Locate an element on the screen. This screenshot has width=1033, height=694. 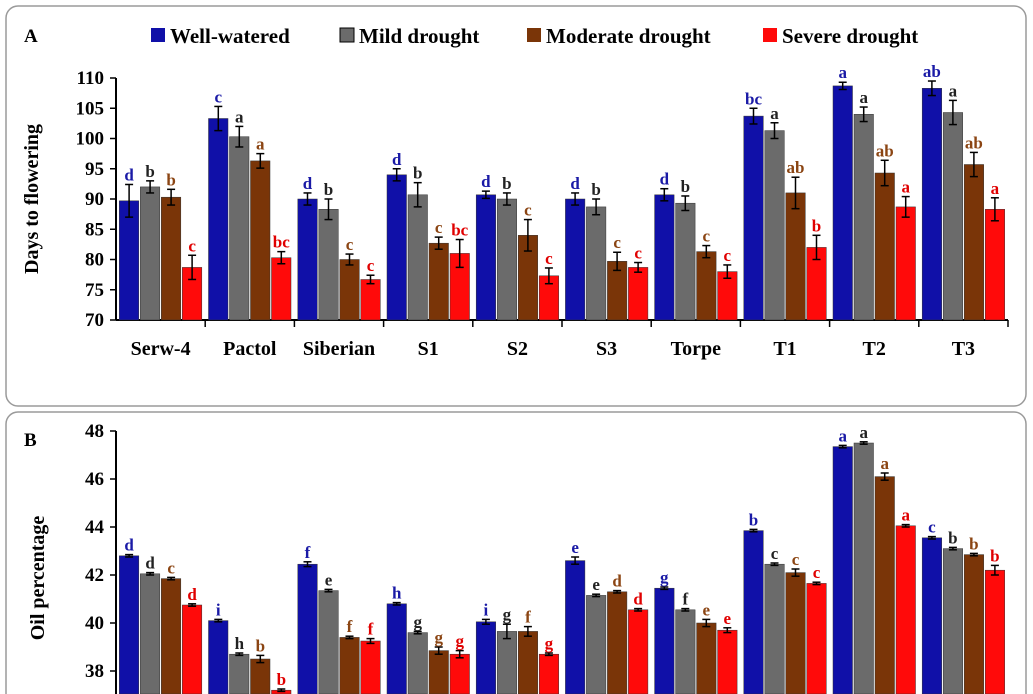
panel-b-y-tick-label: 40 is located at coordinates (94, 623).